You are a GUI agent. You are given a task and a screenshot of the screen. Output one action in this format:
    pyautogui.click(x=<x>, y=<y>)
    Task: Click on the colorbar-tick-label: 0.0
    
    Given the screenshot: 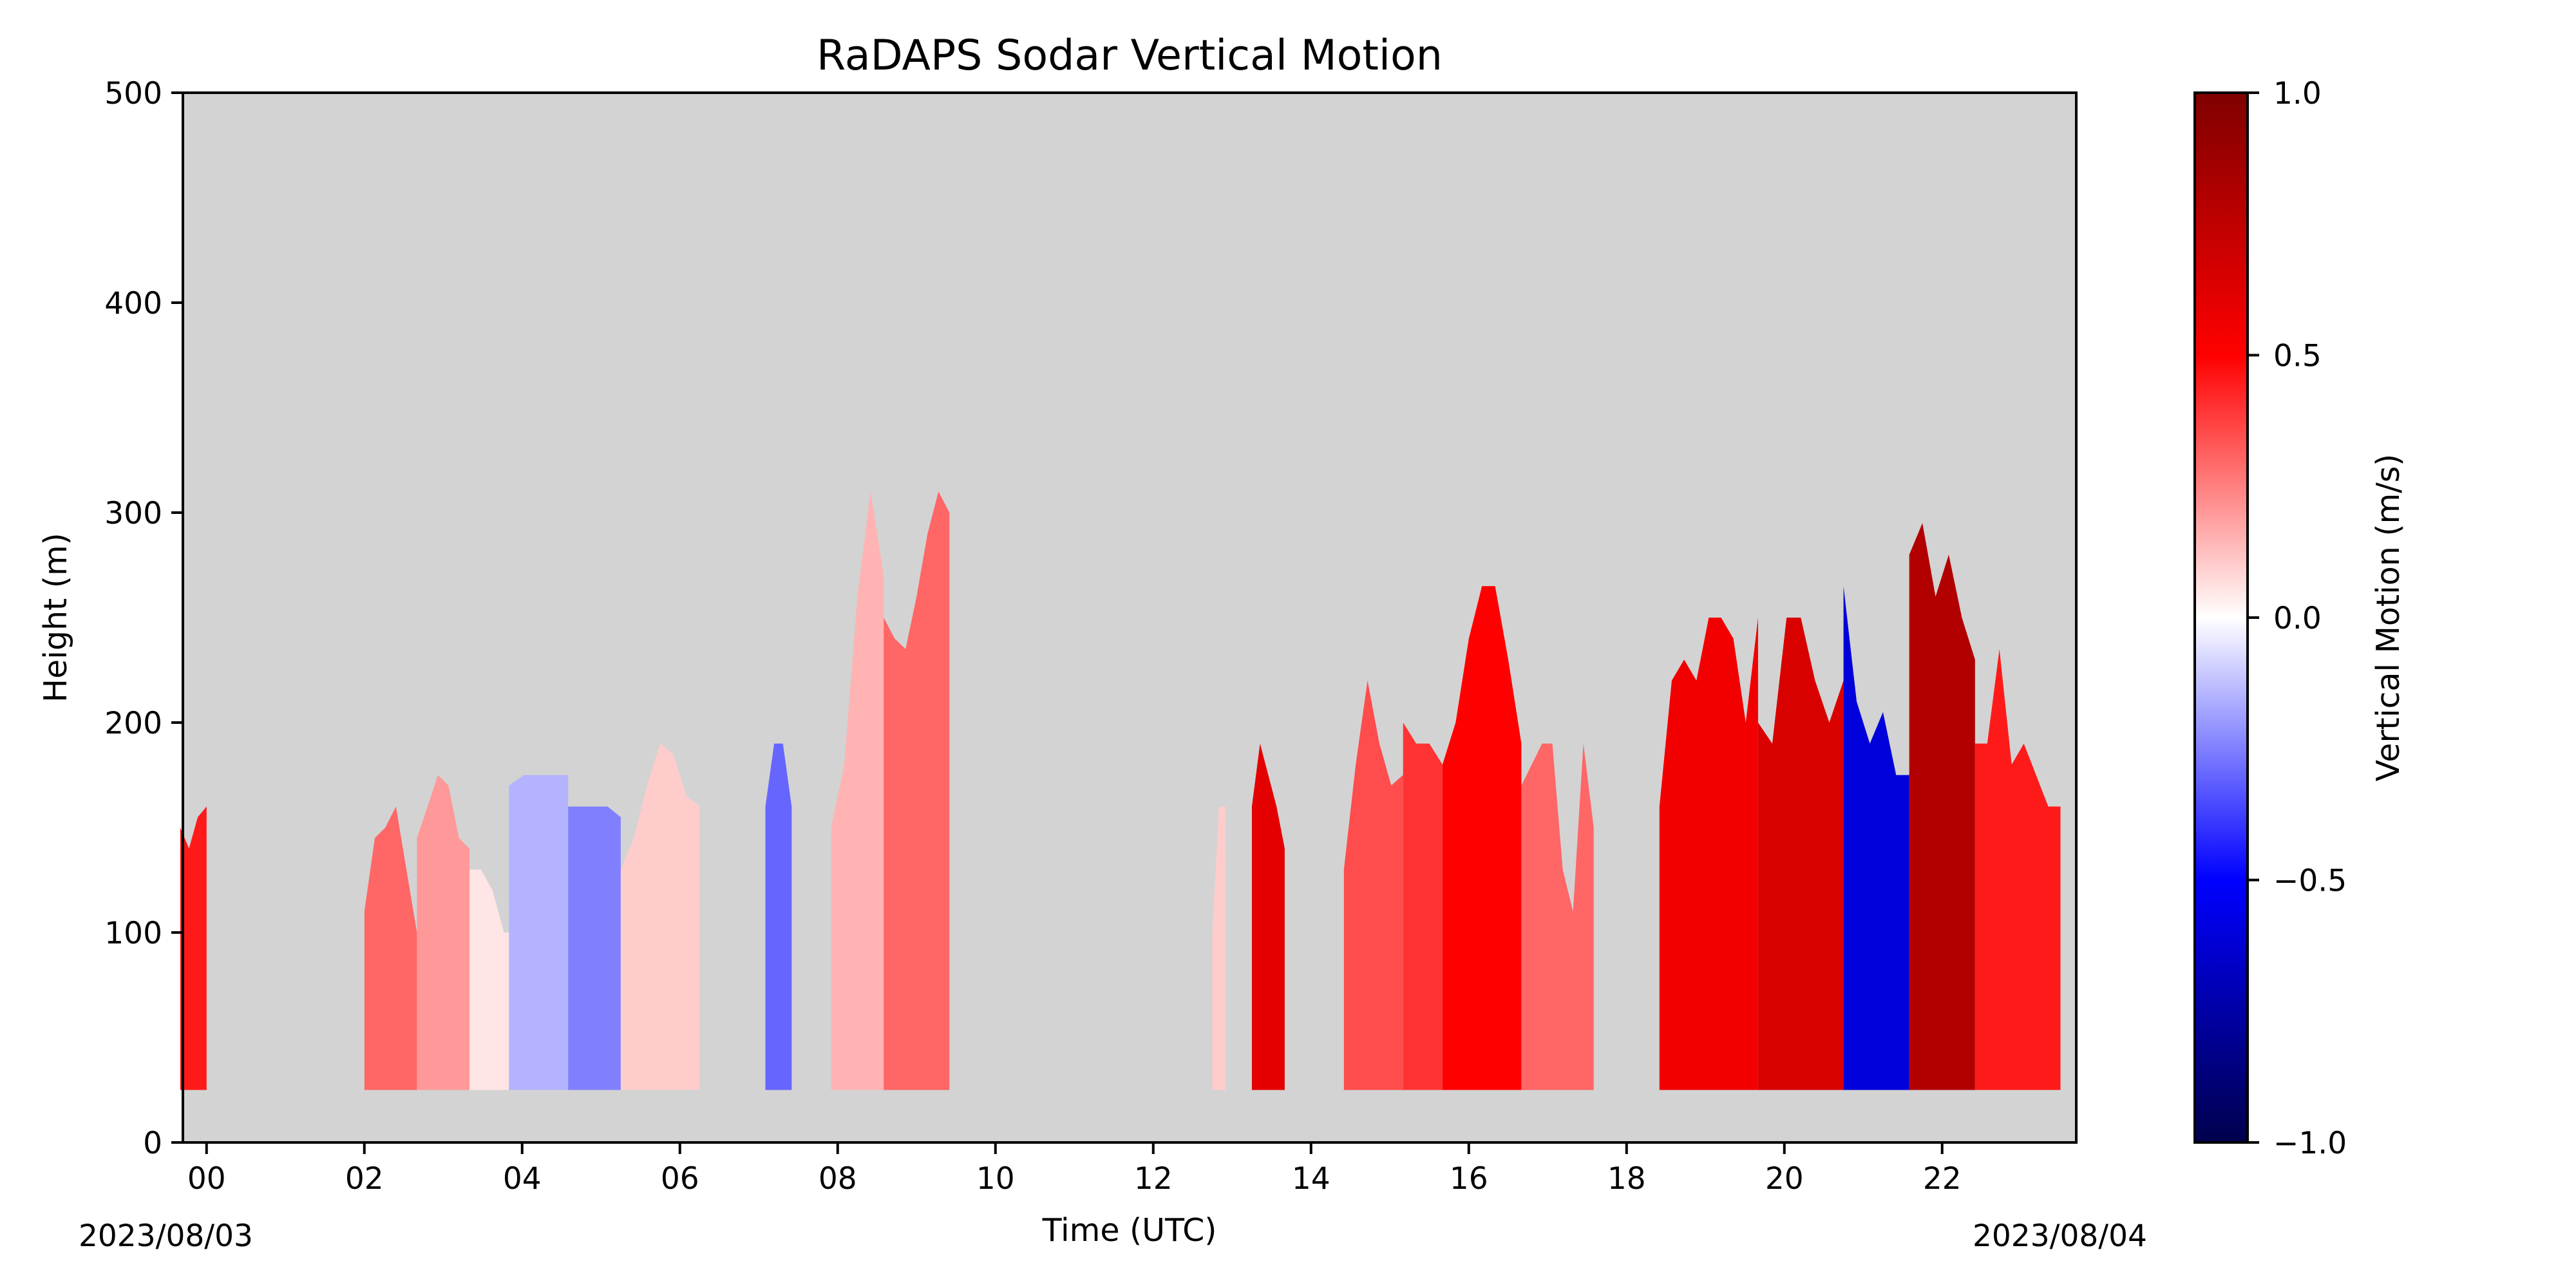 What is the action you would take?
    pyautogui.click(x=2297, y=619)
    